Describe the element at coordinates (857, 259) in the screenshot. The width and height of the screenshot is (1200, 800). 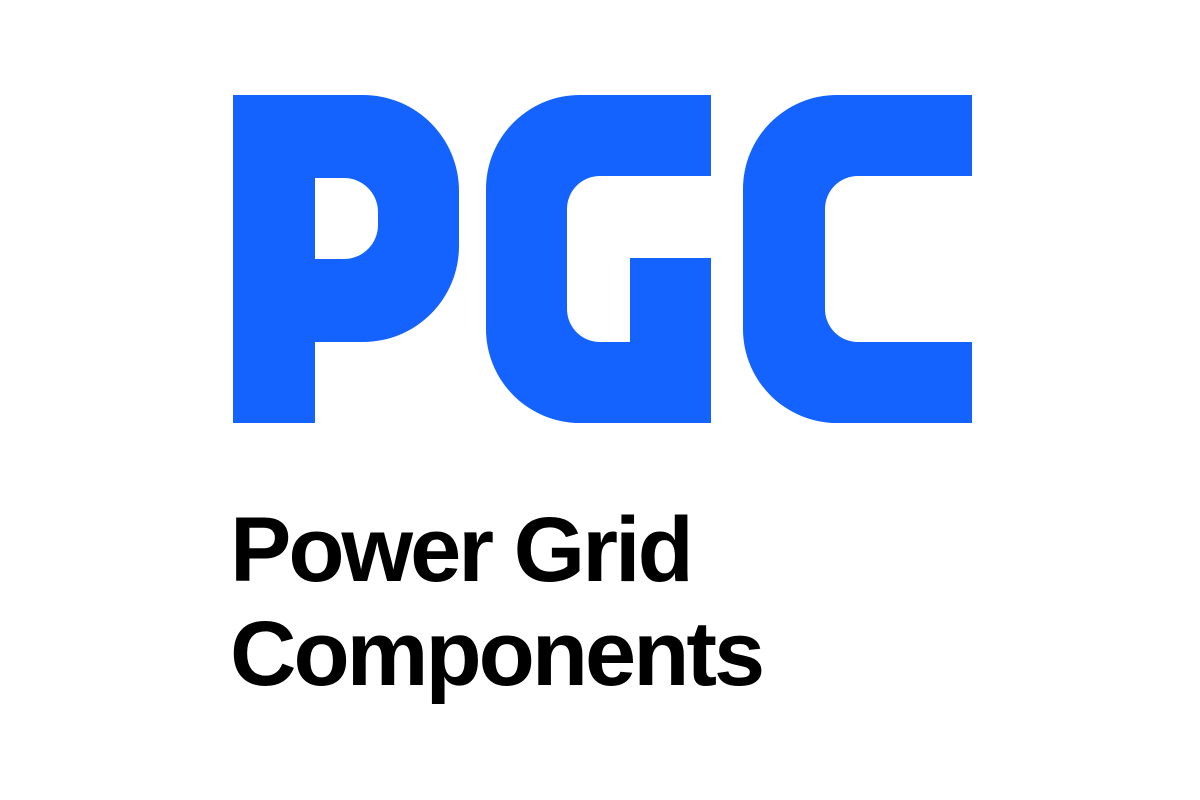
I see `logo-letter-c` at that location.